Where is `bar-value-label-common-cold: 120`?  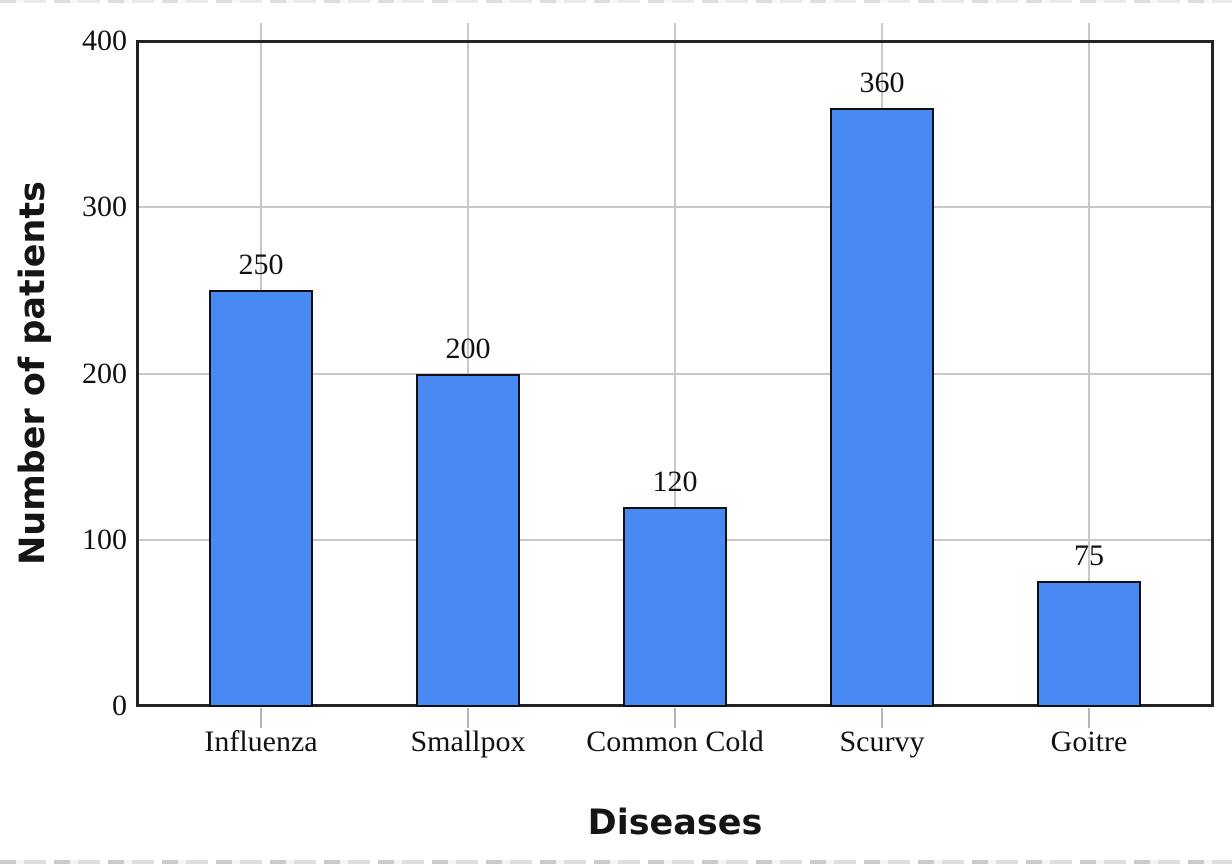
bar-value-label-common-cold: 120 is located at coordinates (675, 481).